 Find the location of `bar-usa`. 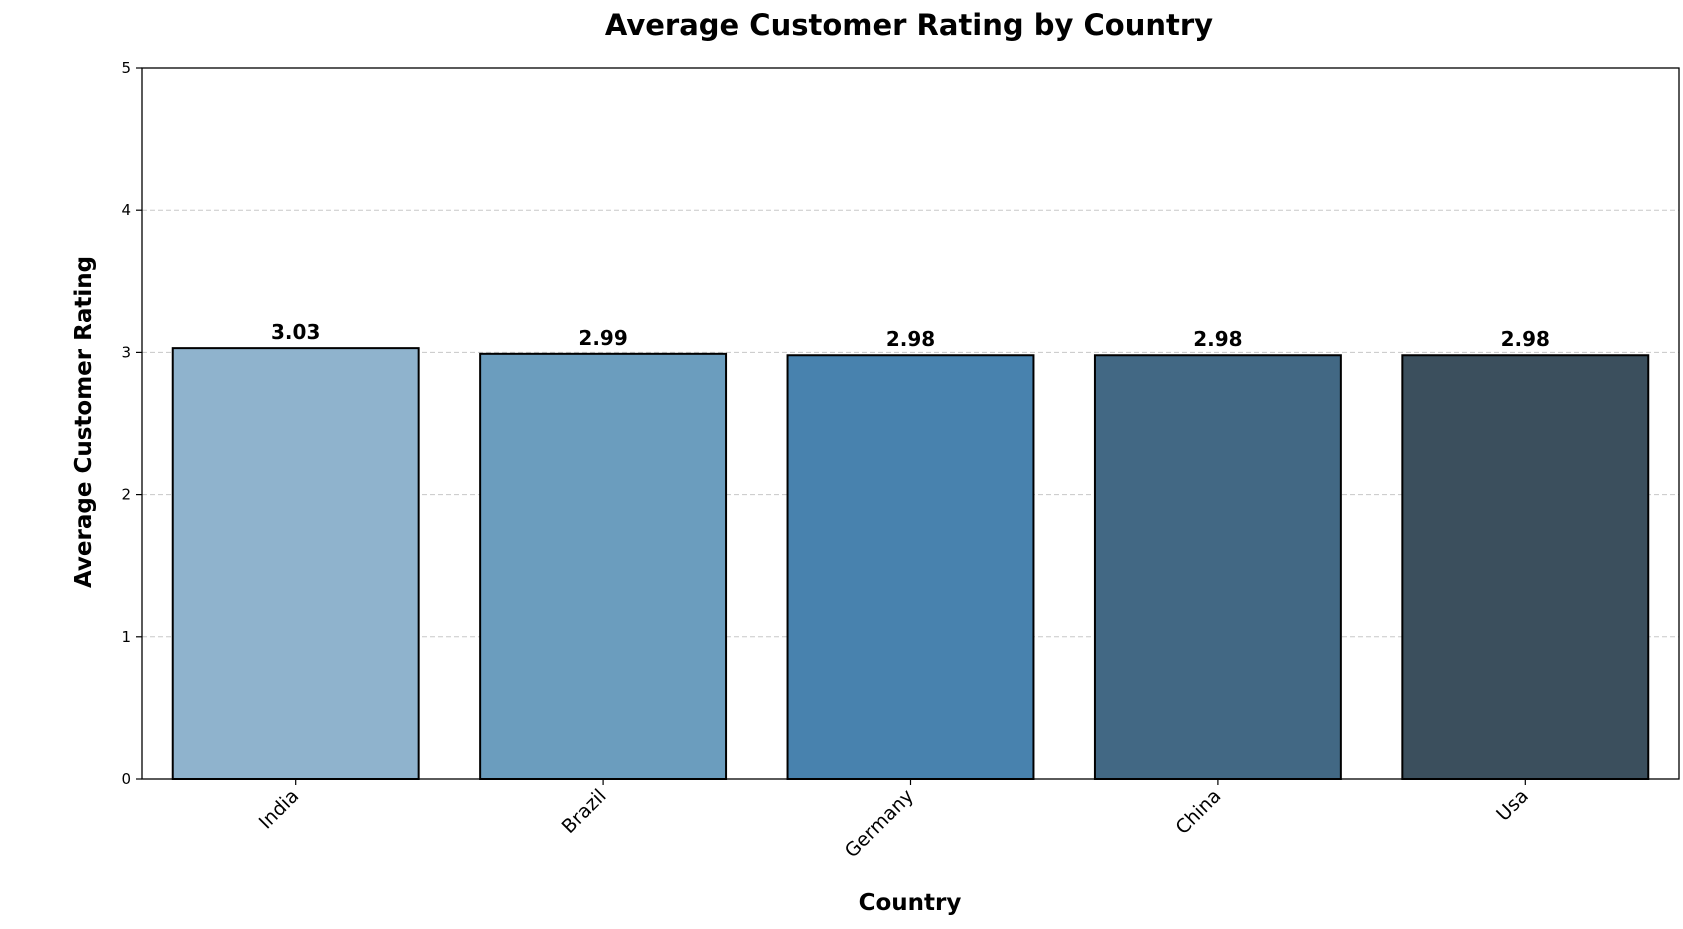

bar-usa is located at coordinates (1525, 567).